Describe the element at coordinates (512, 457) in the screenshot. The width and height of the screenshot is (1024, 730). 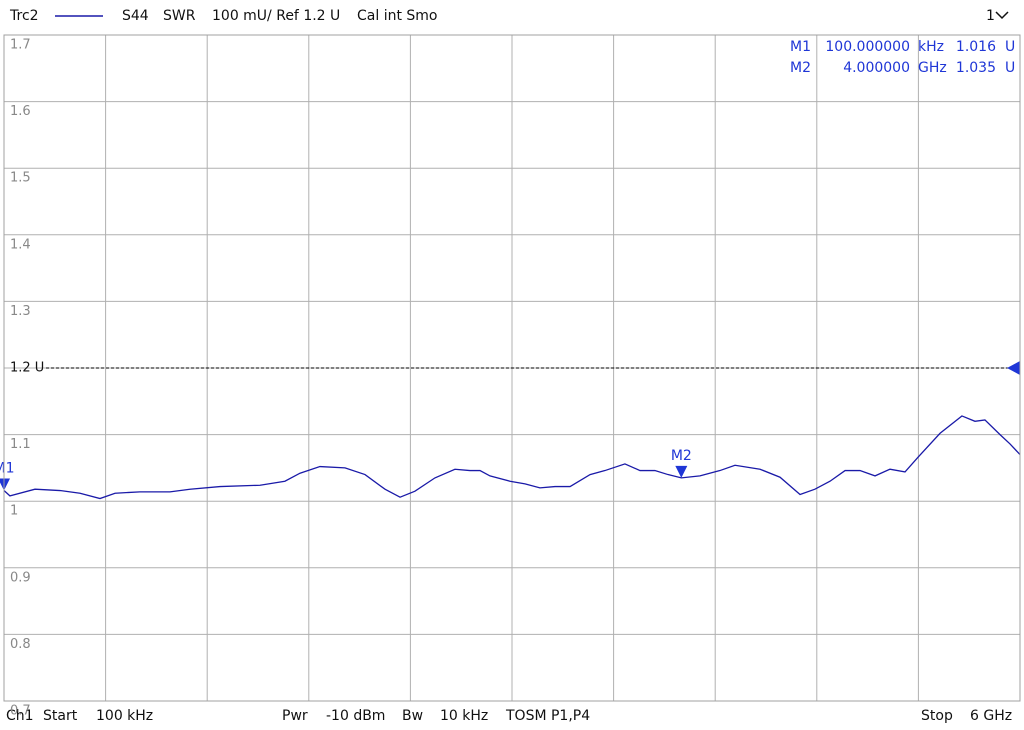
I see `trace` at that location.